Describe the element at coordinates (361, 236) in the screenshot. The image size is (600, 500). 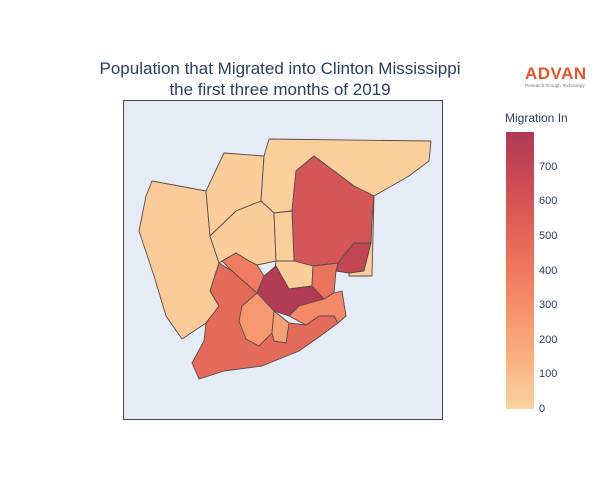
I see `map-region-east-edge` at that location.